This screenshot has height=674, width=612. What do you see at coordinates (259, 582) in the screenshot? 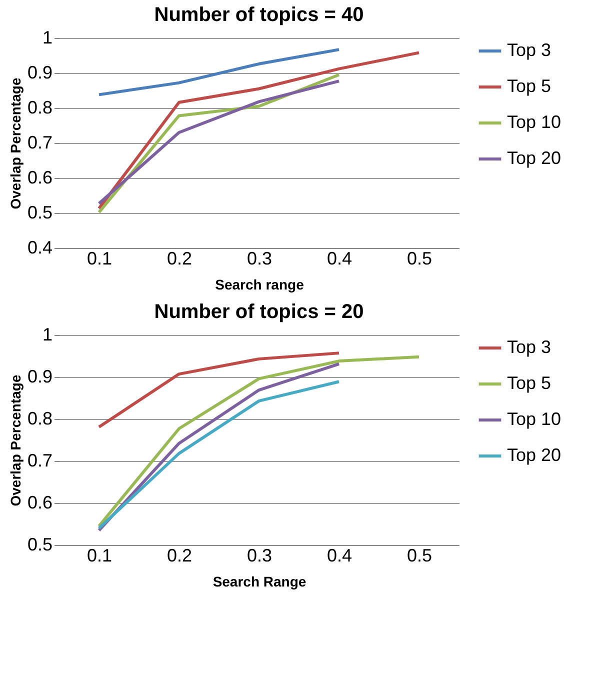
I see `x-axis-title: Search Range` at bounding box center [259, 582].